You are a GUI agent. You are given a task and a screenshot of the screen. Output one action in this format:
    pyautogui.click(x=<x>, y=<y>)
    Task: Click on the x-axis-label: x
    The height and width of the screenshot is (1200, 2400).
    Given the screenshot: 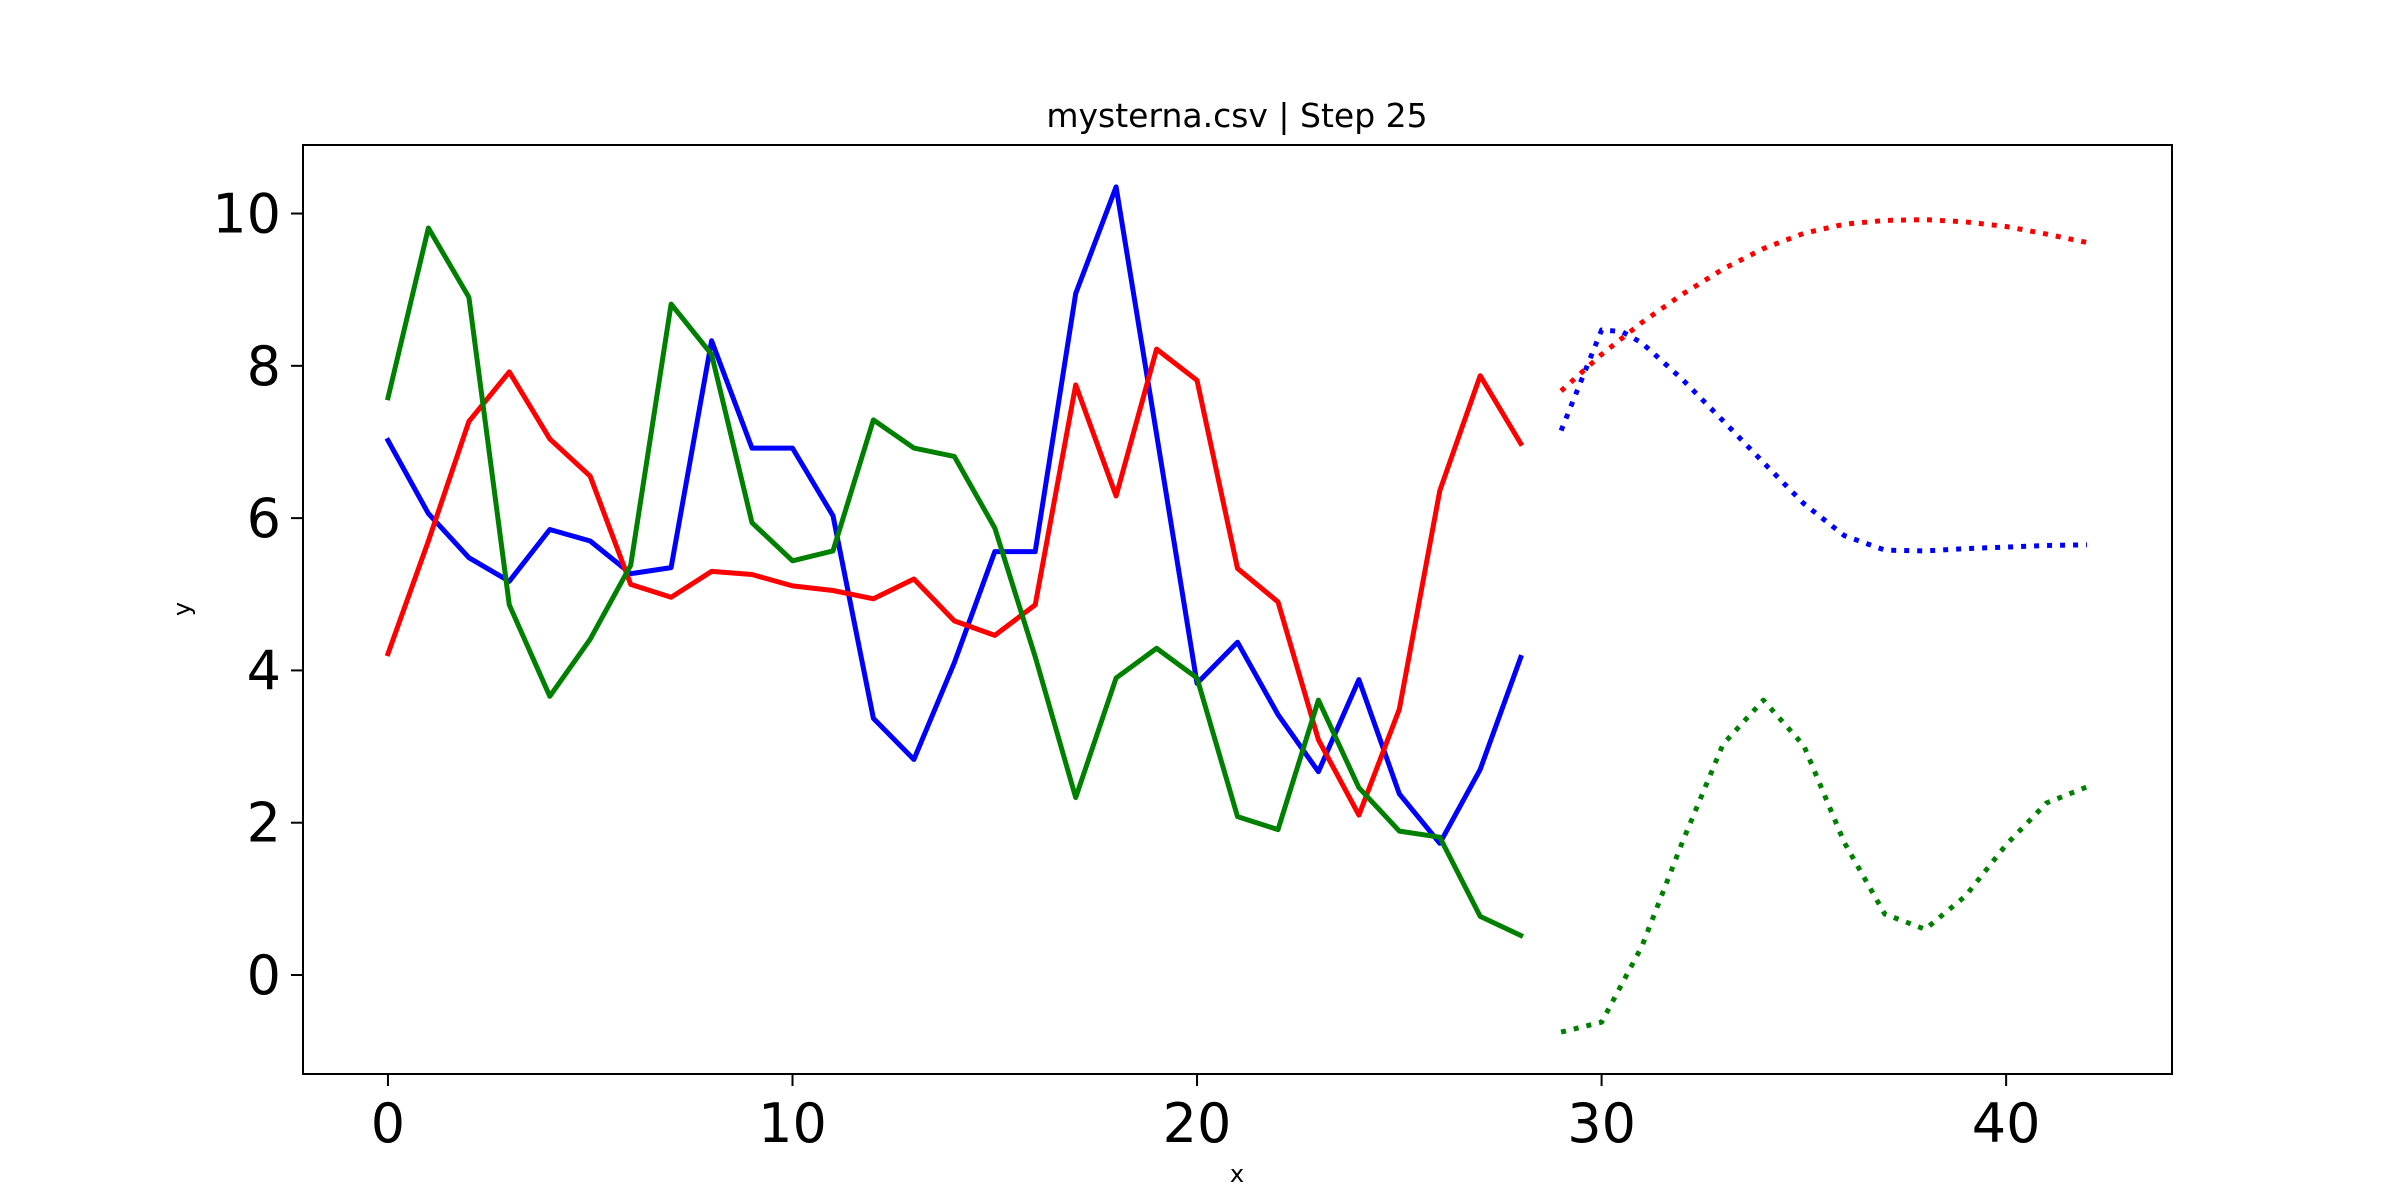 What is the action you would take?
    pyautogui.click(x=1237, y=1174)
    